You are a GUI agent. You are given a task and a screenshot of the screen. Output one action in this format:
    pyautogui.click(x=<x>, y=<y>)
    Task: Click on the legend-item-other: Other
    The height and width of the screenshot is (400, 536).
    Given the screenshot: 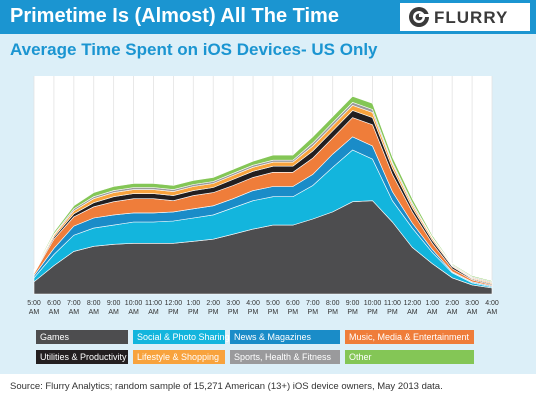 What is the action you would take?
    pyautogui.click(x=409, y=357)
    